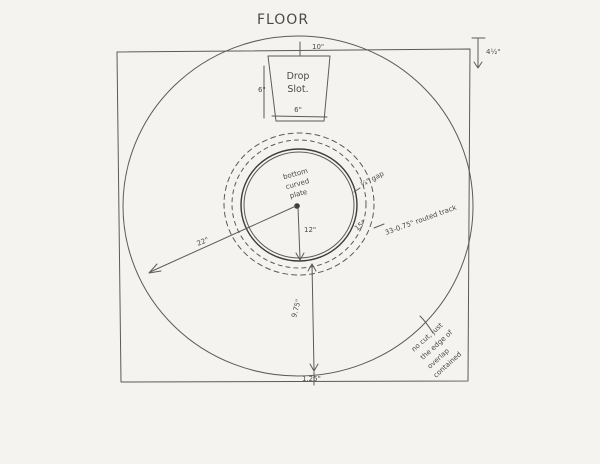 The width and height of the screenshot is (600, 464). I want to click on drop-slot, so click(299, 88).